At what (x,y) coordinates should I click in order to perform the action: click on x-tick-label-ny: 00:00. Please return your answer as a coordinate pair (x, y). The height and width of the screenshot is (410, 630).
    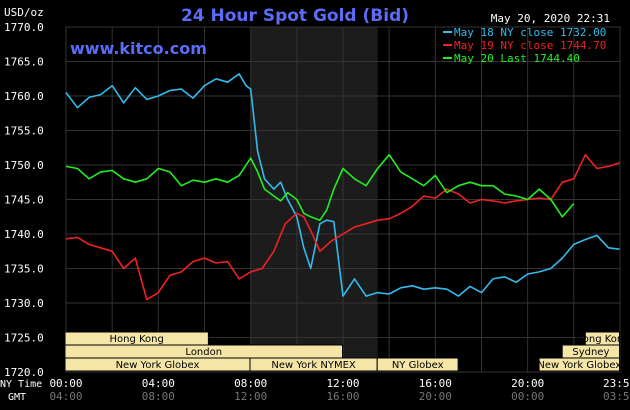
    Looking at the image, I should click on (65, 383).